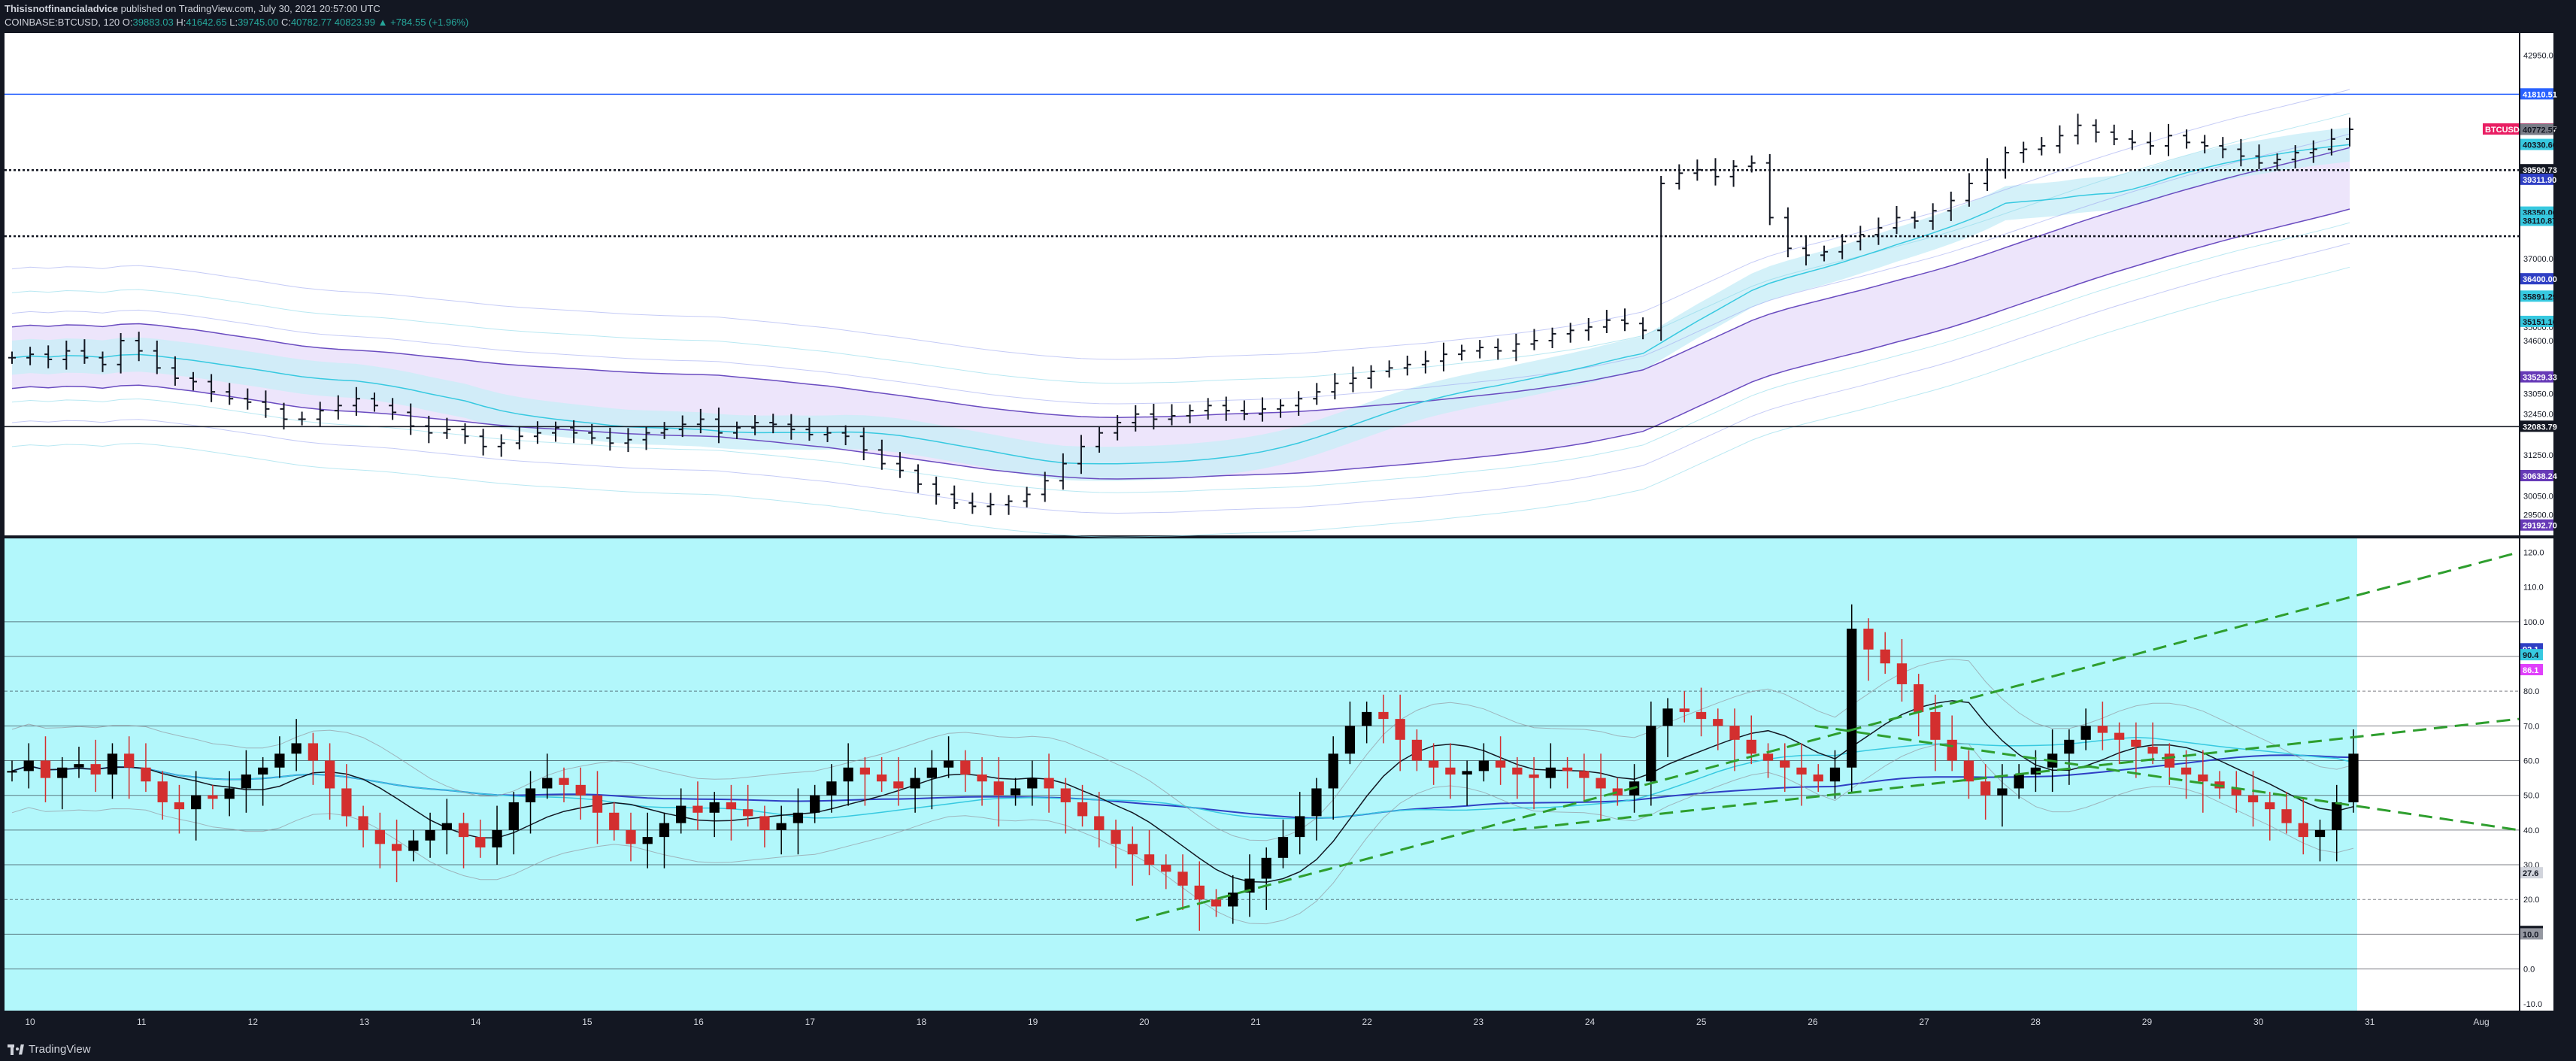  What do you see at coordinates (2167, 778) in the screenshot?
I see `trend-line` at bounding box center [2167, 778].